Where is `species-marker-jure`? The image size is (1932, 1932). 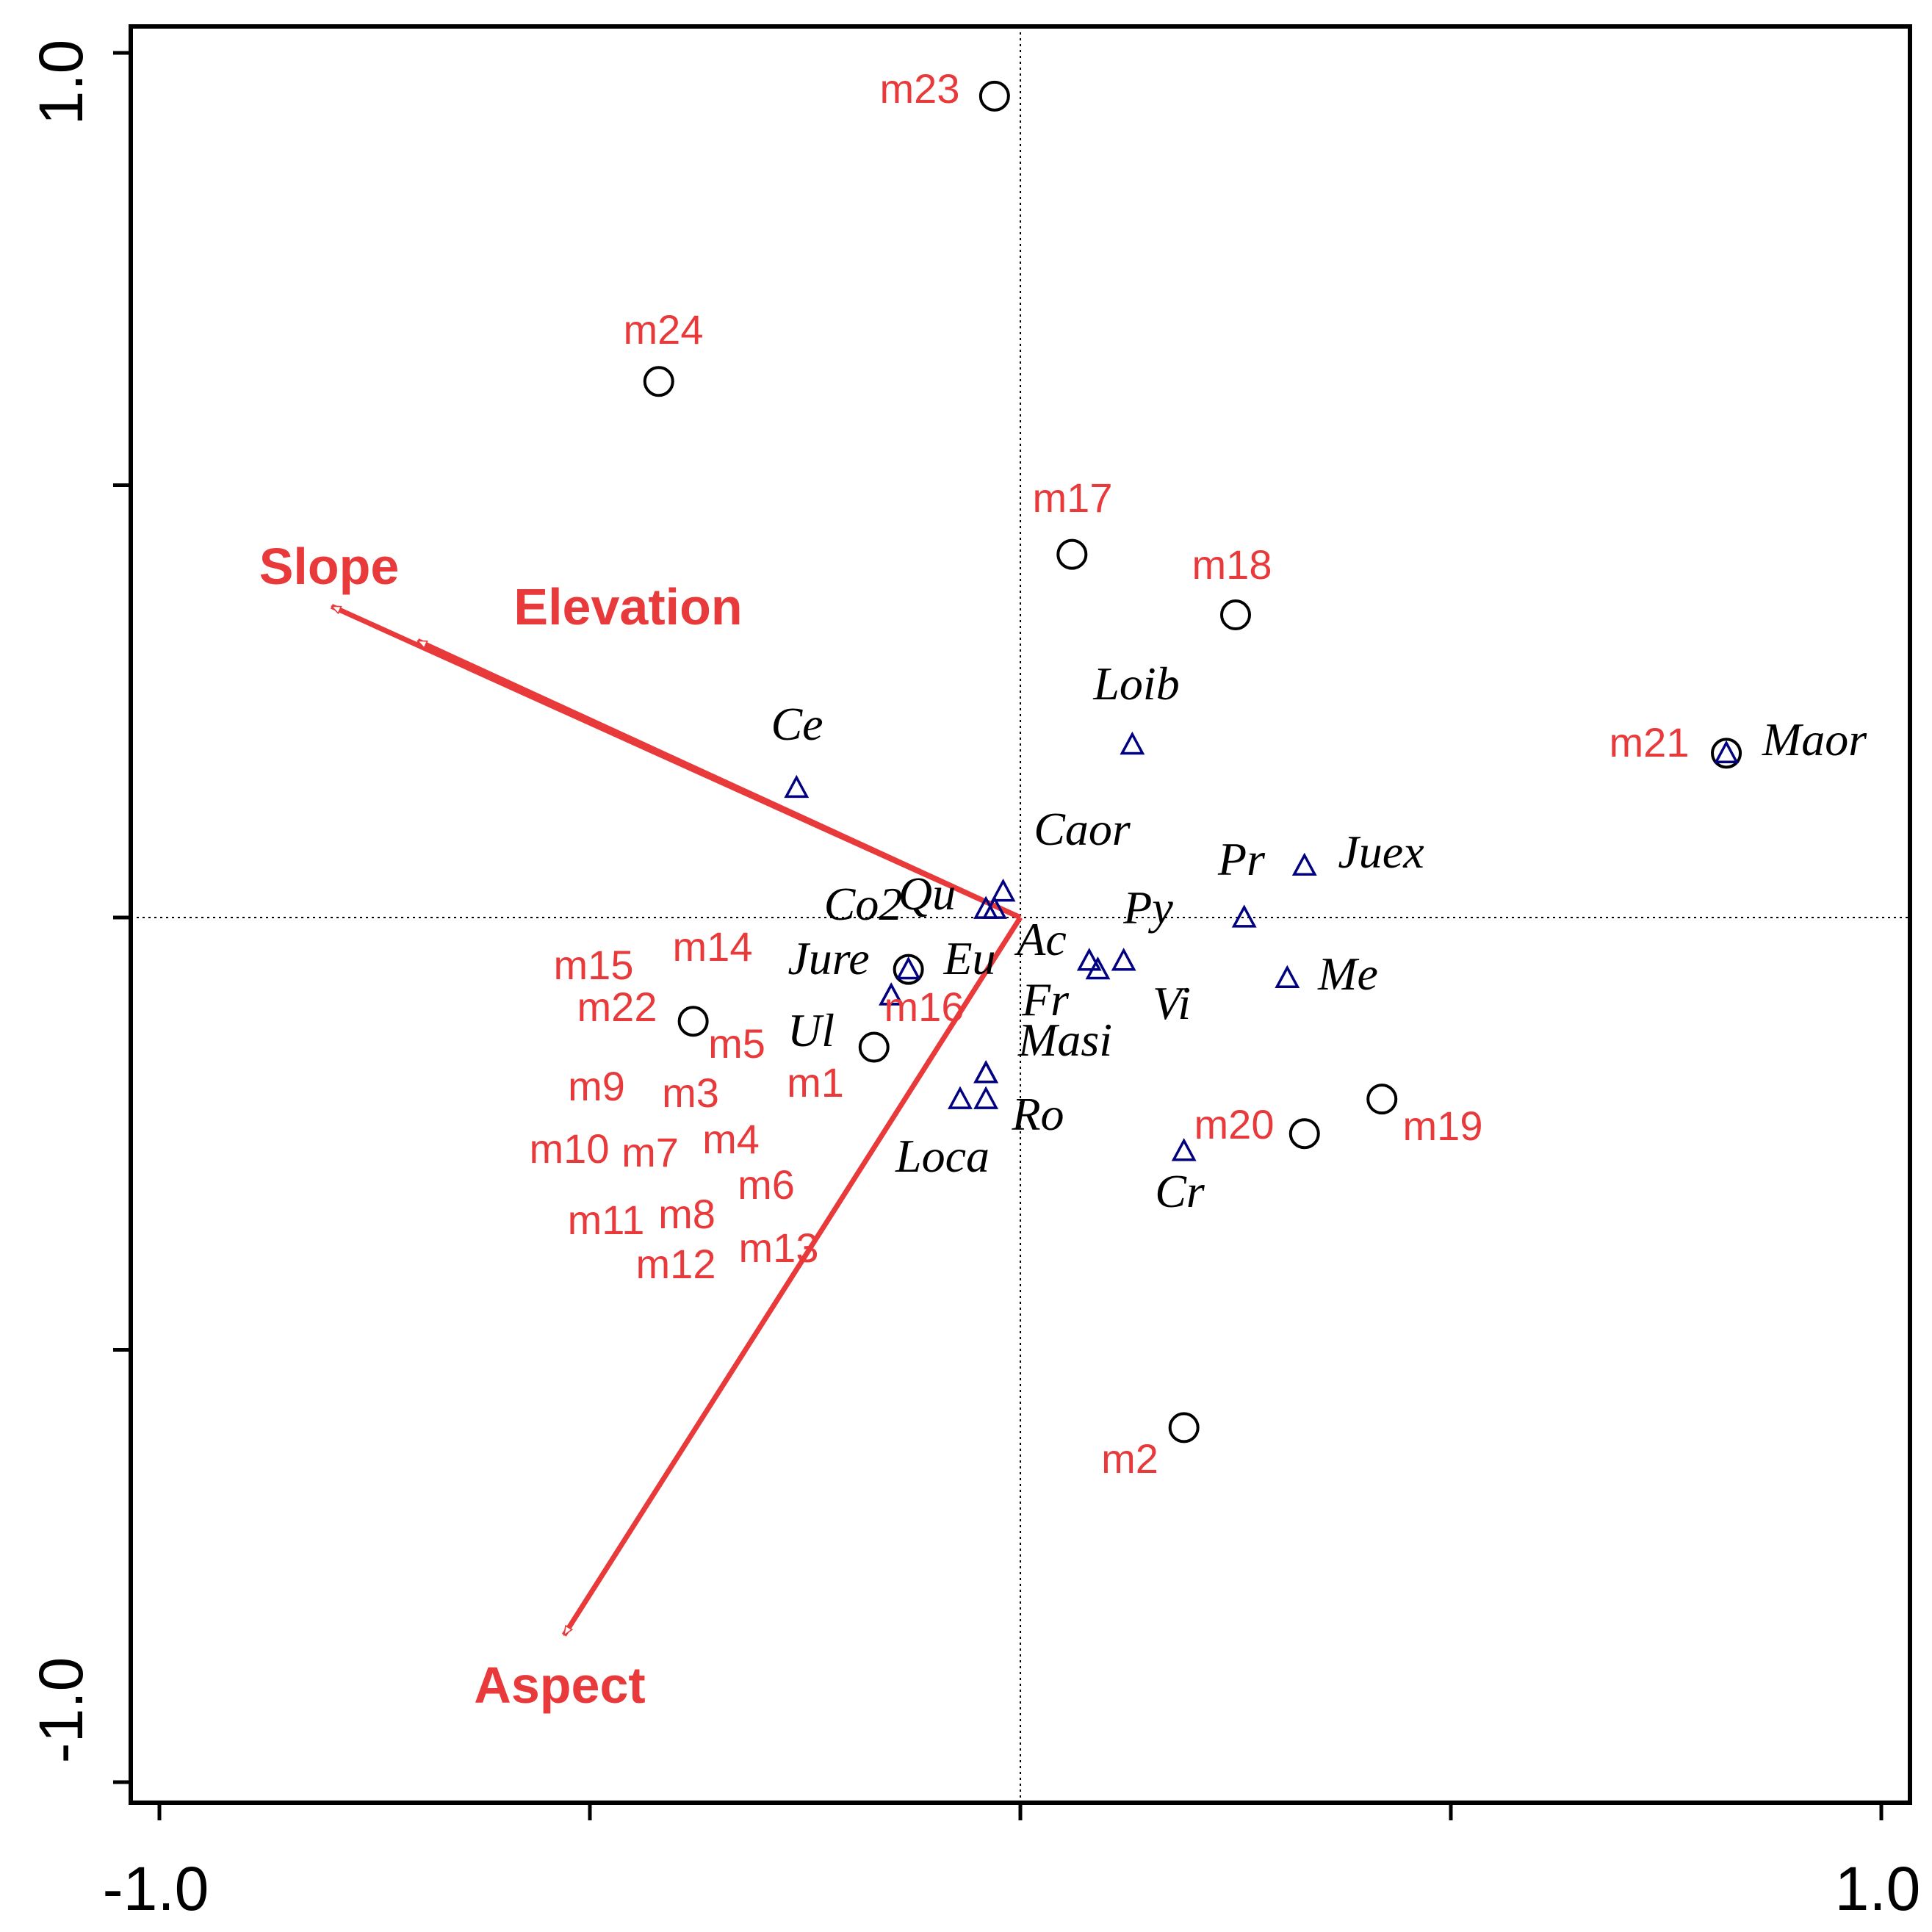
species-marker-jure is located at coordinates (908, 968).